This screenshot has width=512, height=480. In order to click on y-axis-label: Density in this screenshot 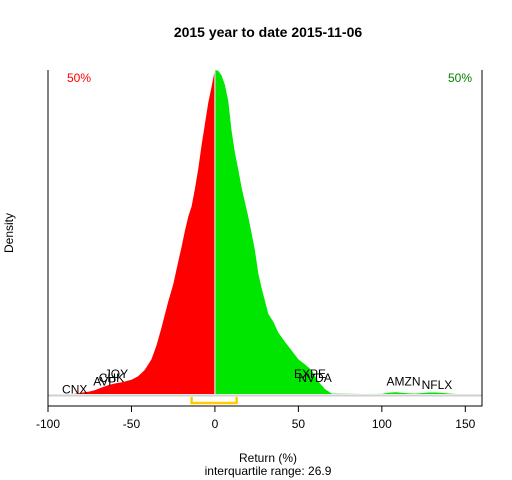, I will do `click(9, 233)`.